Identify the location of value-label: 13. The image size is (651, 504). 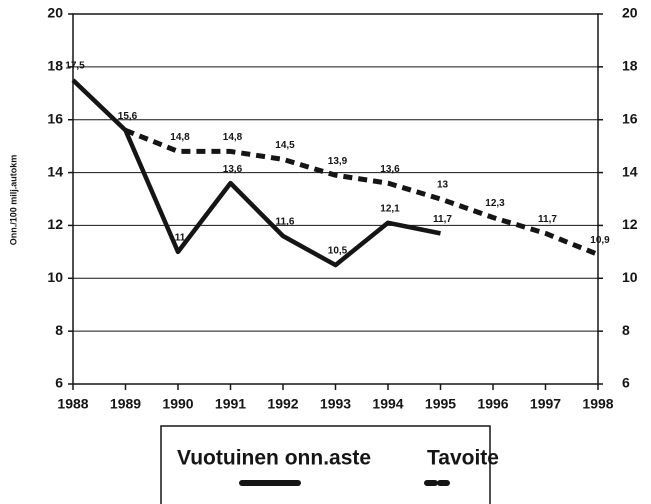
(443, 185).